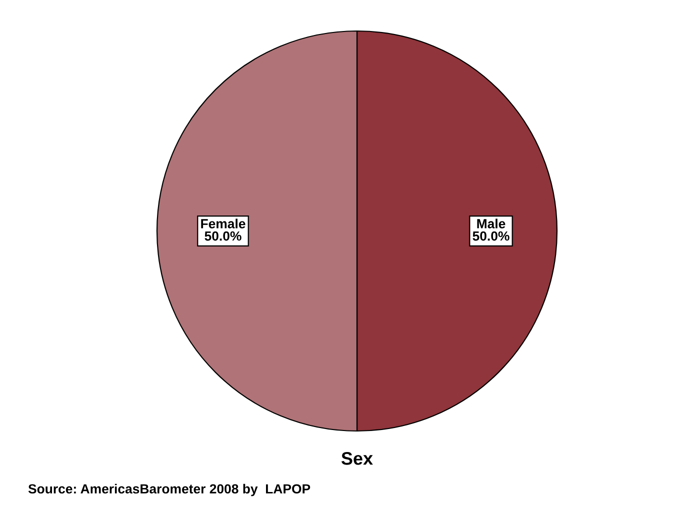 The height and width of the screenshot is (507, 687). I want to click on source-note: Source: AmericasBarometer 2008 by LAPOP, so click(169, 490).